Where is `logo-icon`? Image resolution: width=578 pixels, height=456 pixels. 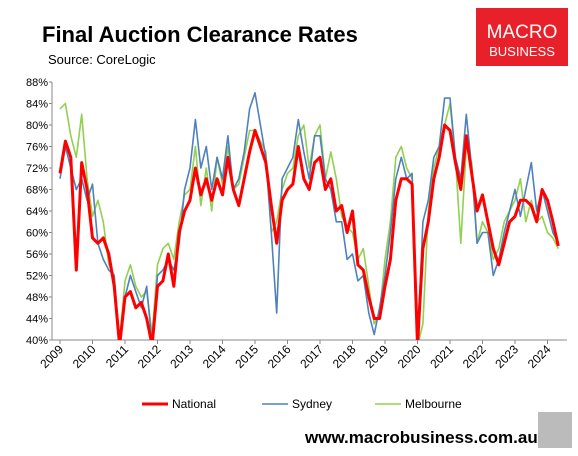
logo-icon is located at coordinates (555, 430).